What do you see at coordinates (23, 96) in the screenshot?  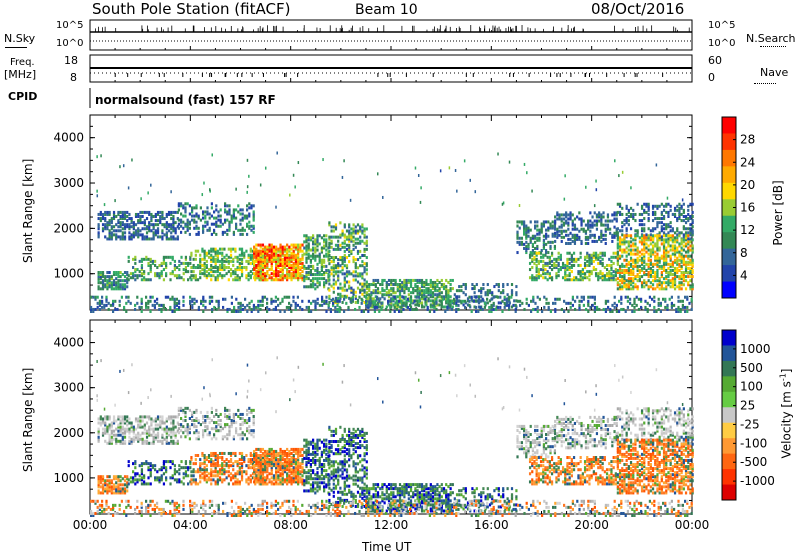 I see `cpid-label: CPID` at bounding box center [23, 96].